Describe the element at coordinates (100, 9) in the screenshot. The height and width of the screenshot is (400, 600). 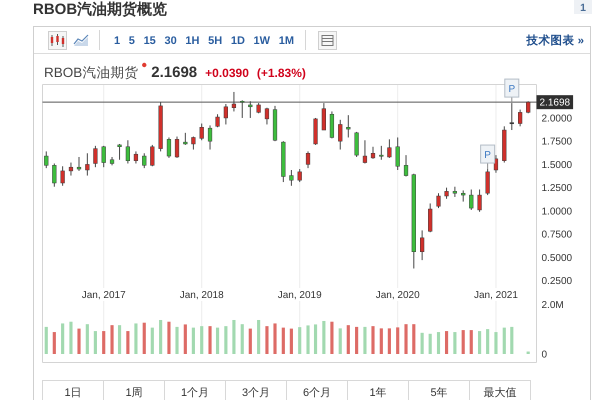
I see `text: RBOB汽油期货概览` at that location.